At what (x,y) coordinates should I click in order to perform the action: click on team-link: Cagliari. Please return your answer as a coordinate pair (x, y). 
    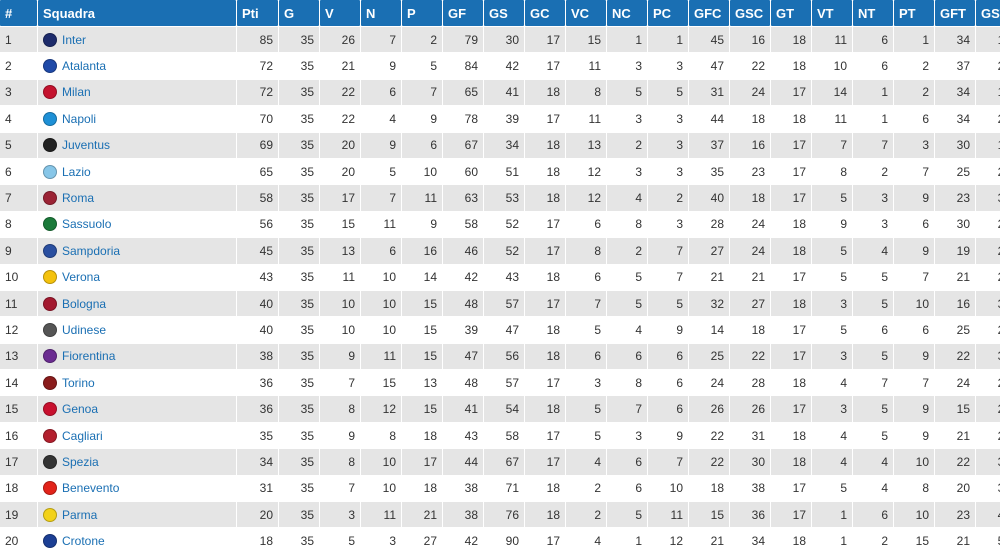
    Looking at the image, I should click on (137, 435).